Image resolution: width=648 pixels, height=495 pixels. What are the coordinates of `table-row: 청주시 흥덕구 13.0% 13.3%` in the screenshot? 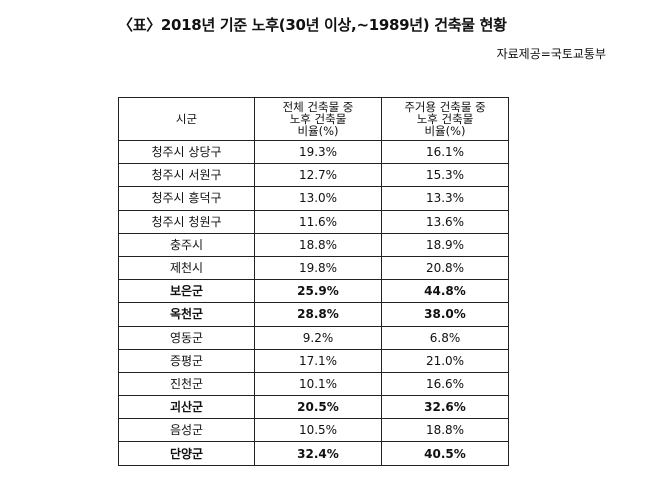 It's located at (313, 198).